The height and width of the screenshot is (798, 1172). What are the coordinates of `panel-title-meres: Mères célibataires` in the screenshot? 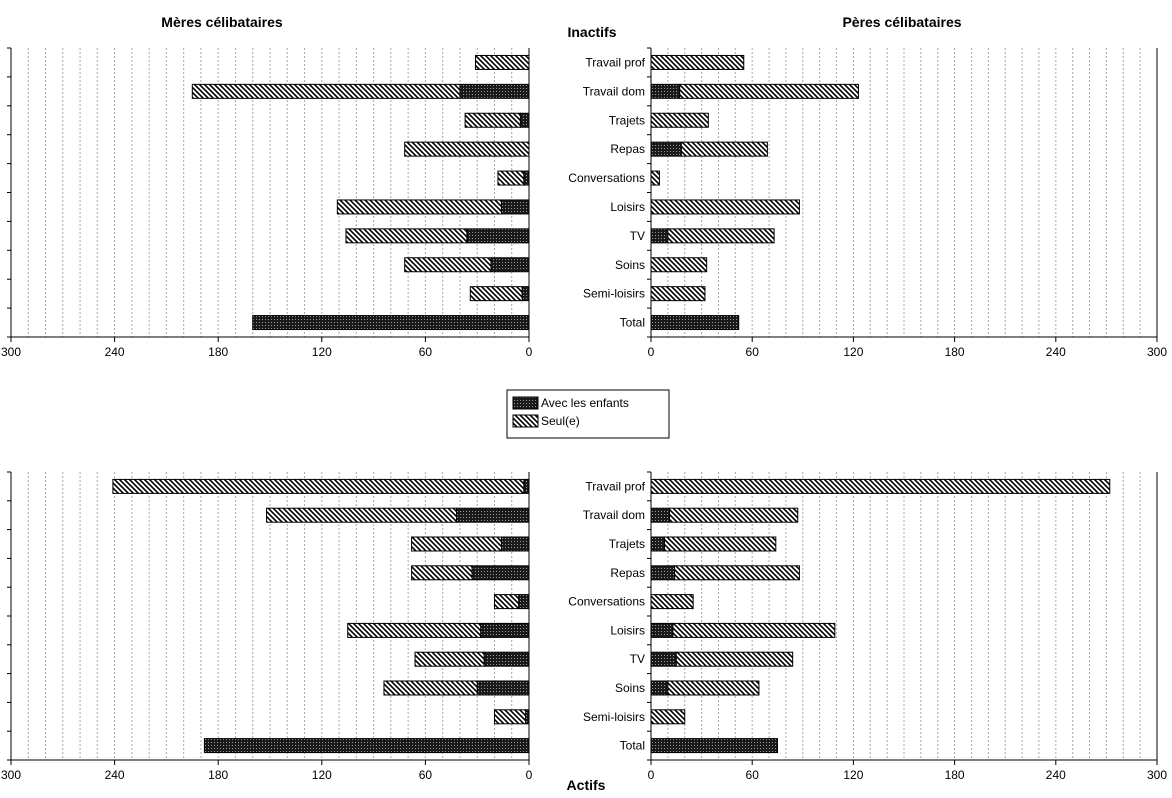 It's located at (222, 22).